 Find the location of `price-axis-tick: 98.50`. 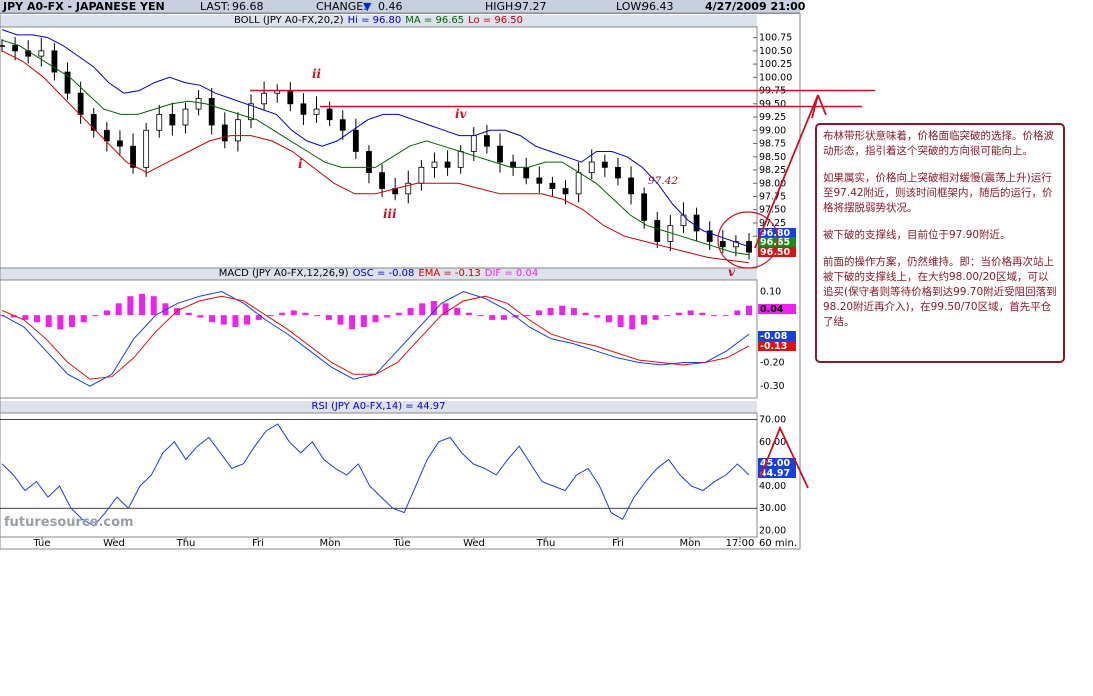

price-axis-tick: 98.50 is located at coordinates (772, 157).